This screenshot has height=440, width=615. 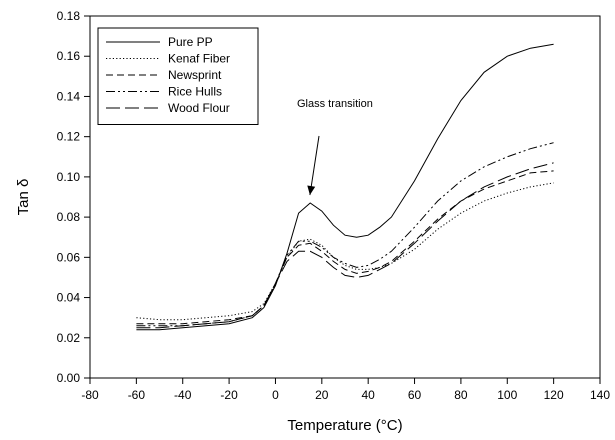 I want to click on x-tick-label: 60, so click(x=415, y=395).